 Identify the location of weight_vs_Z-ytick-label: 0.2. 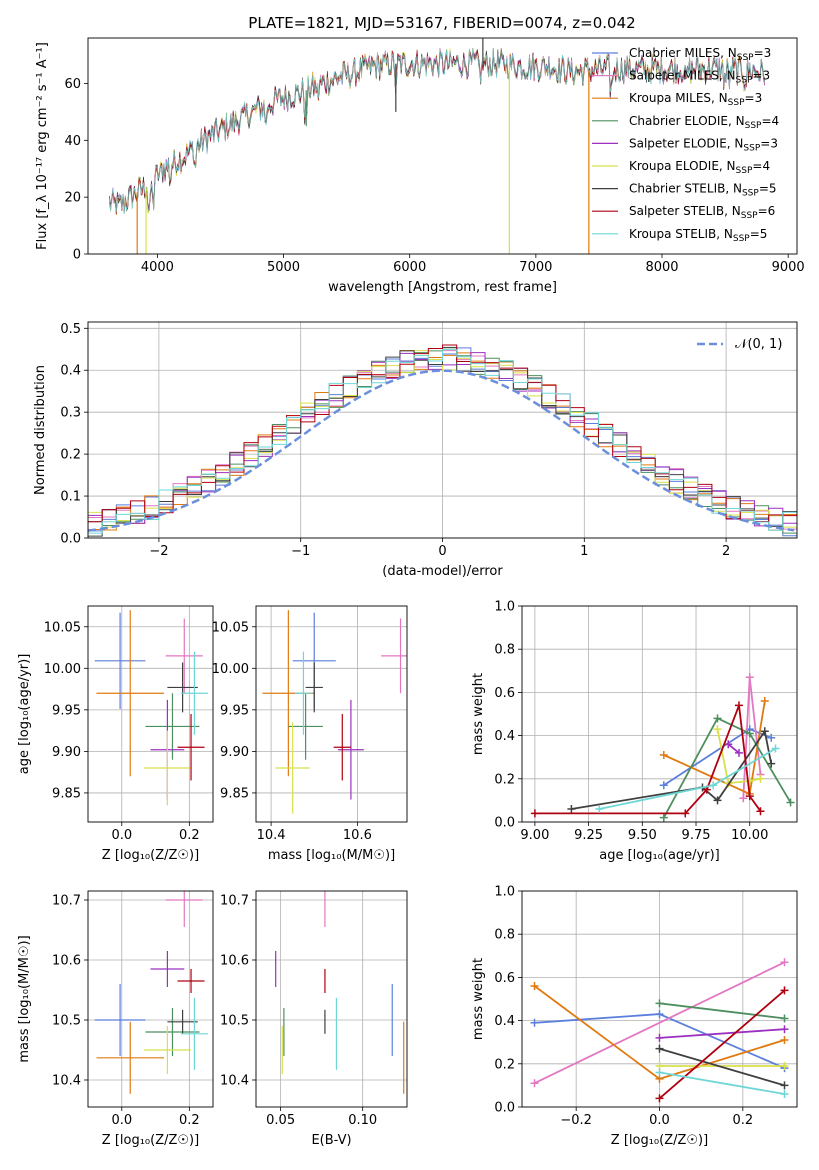
(504, 1064).